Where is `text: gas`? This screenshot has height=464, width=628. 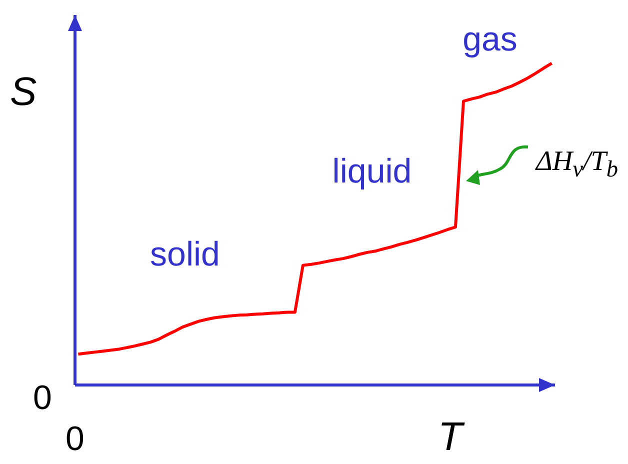 text: gas is located at coordinates (490, 40).